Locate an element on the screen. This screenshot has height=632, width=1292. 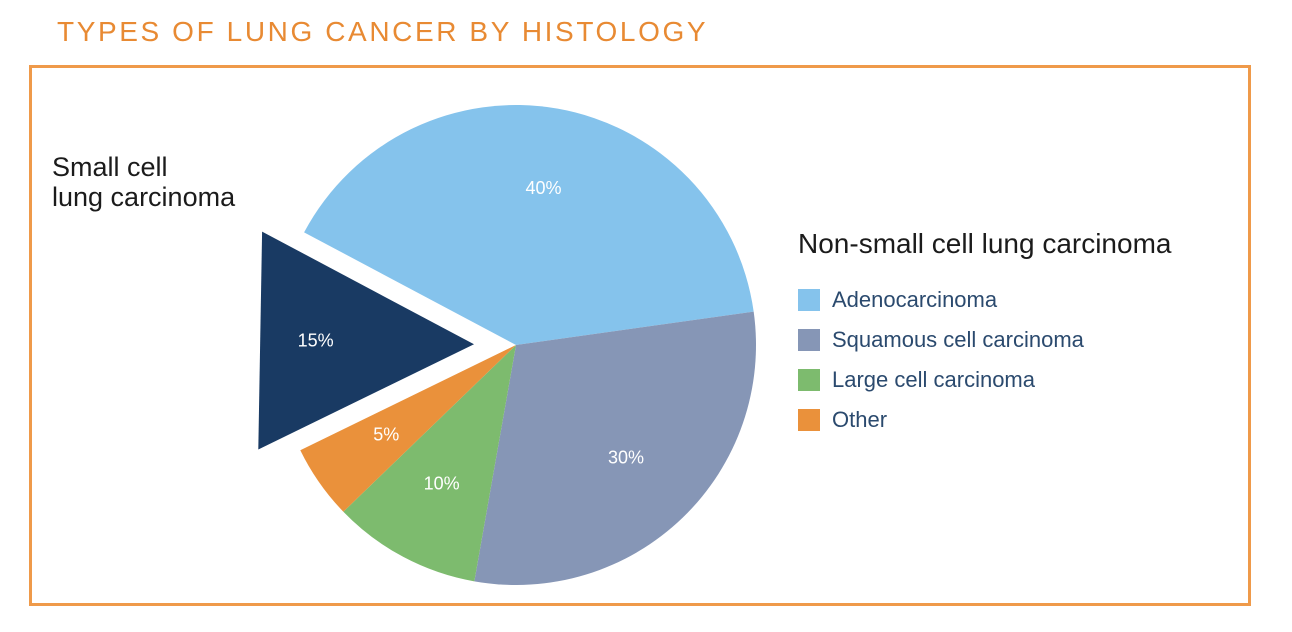
callout-line-2: lung carcinoma is located at coordinates (144, 197).